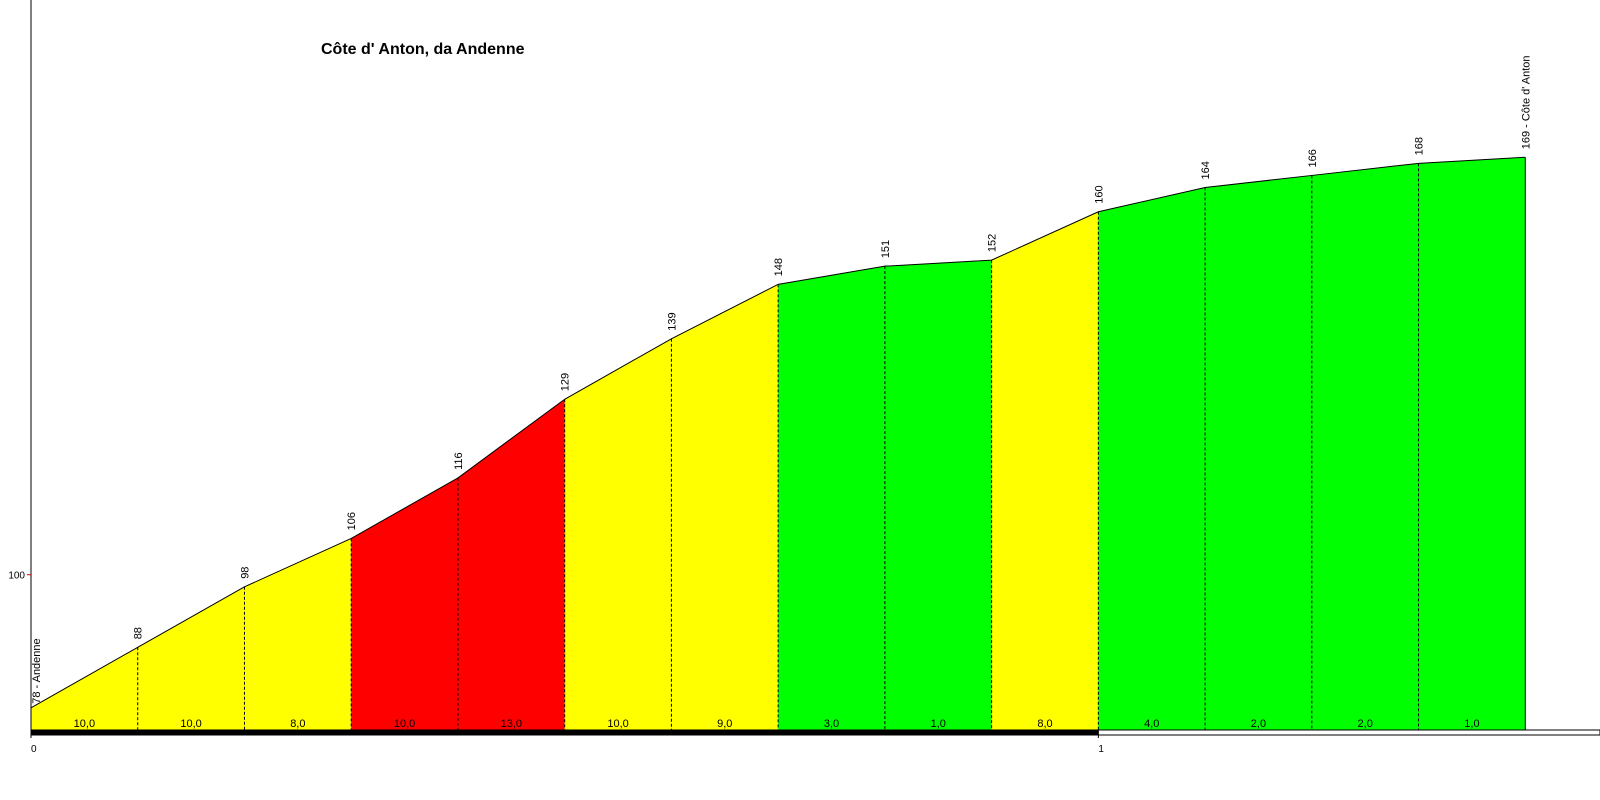  I want to click on elevation-label: 169 - Côte d' Anton, so click(1526, 102).